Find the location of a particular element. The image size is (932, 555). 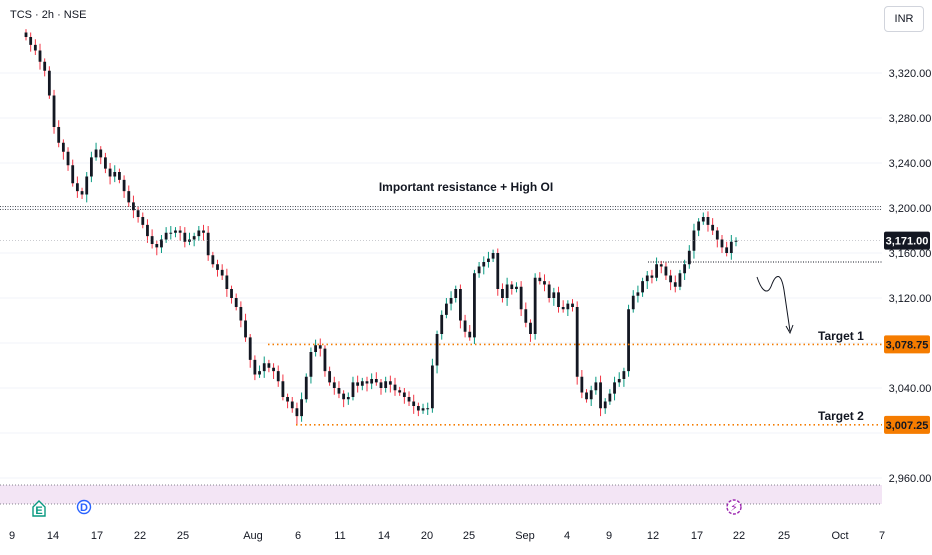

dividend-event-icon is located at coordinates (84, 507).